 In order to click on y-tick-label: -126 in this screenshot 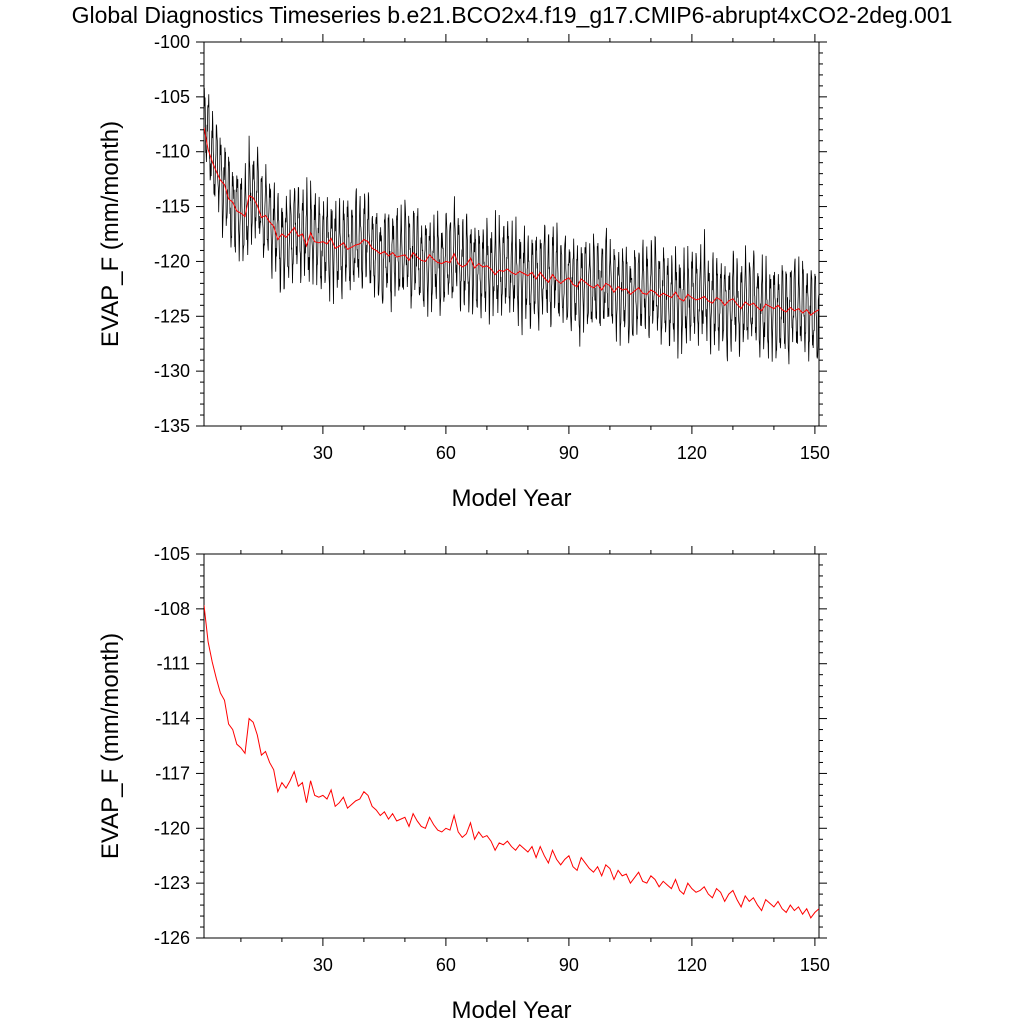, I will do `click(172, 938)`.